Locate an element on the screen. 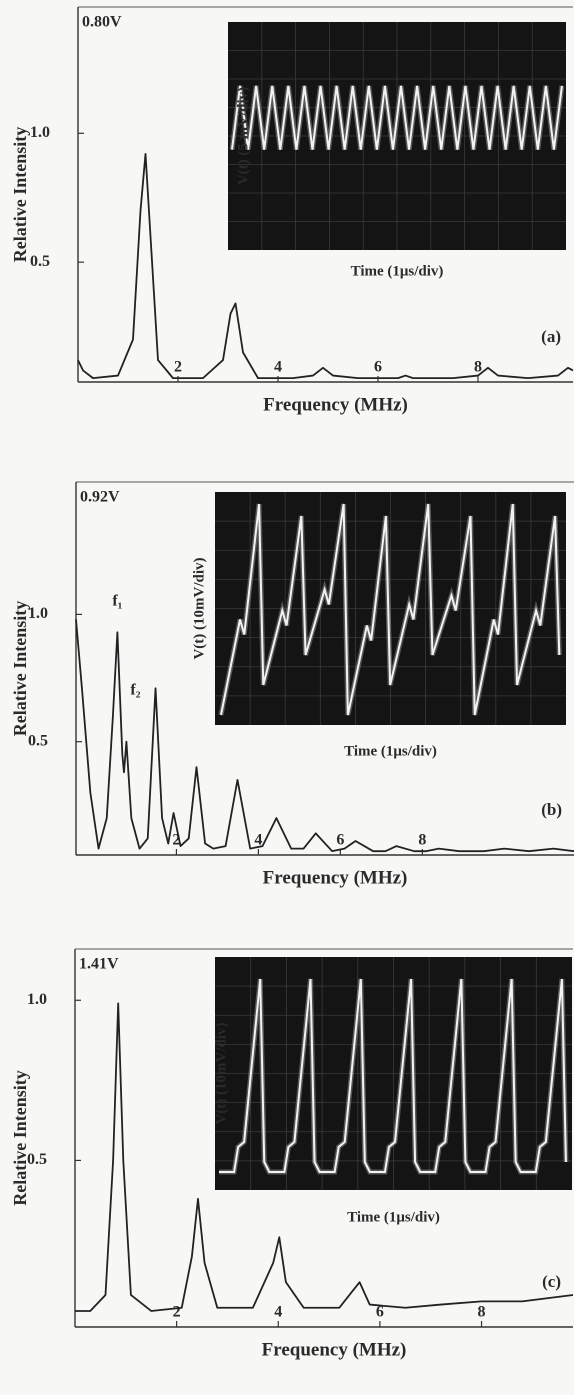 Image resolution: width=574 pixels, height=1395 pixels. voltage-label: 0.80V is located at coordinates (102, 22).